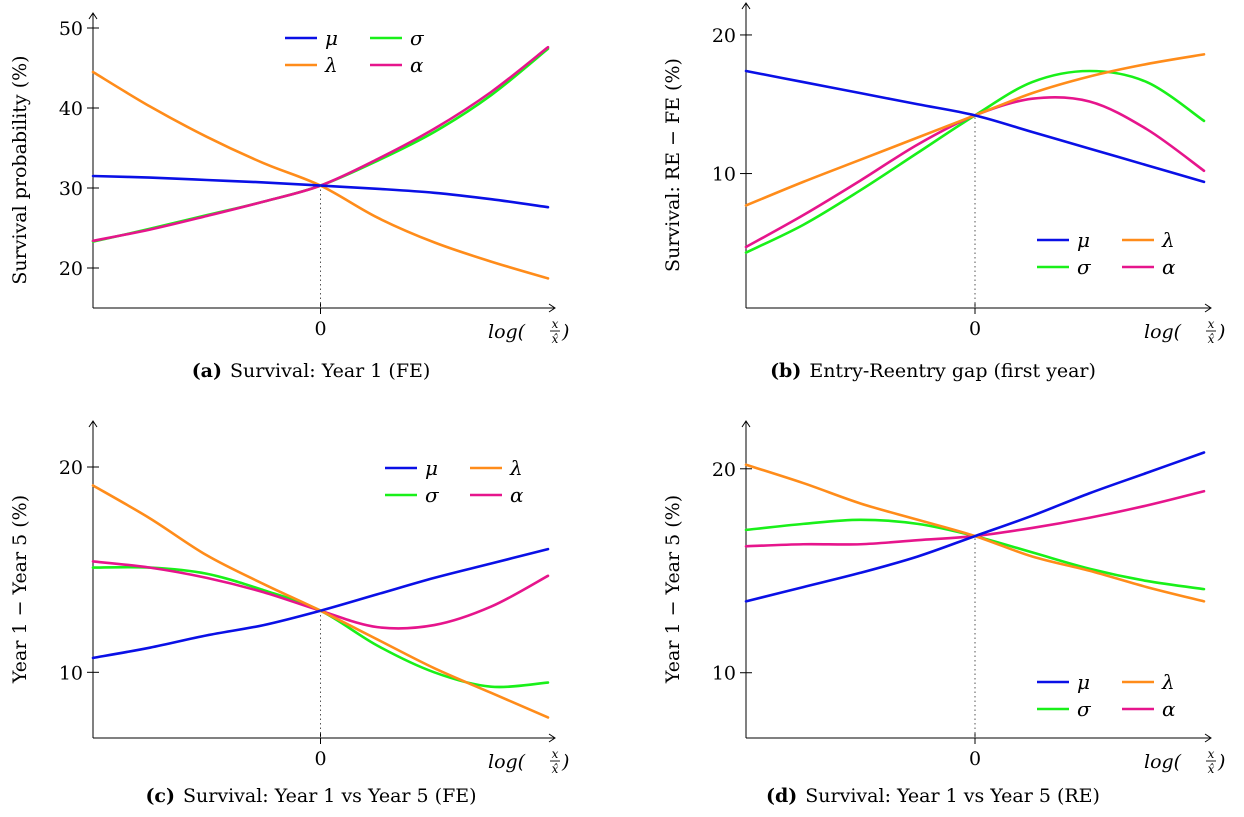 This screenshot has height=817, width=1244. I want to click on caption-d: (d) Survival: Year 1 vs Year 5 (RE), so click(933, 796).